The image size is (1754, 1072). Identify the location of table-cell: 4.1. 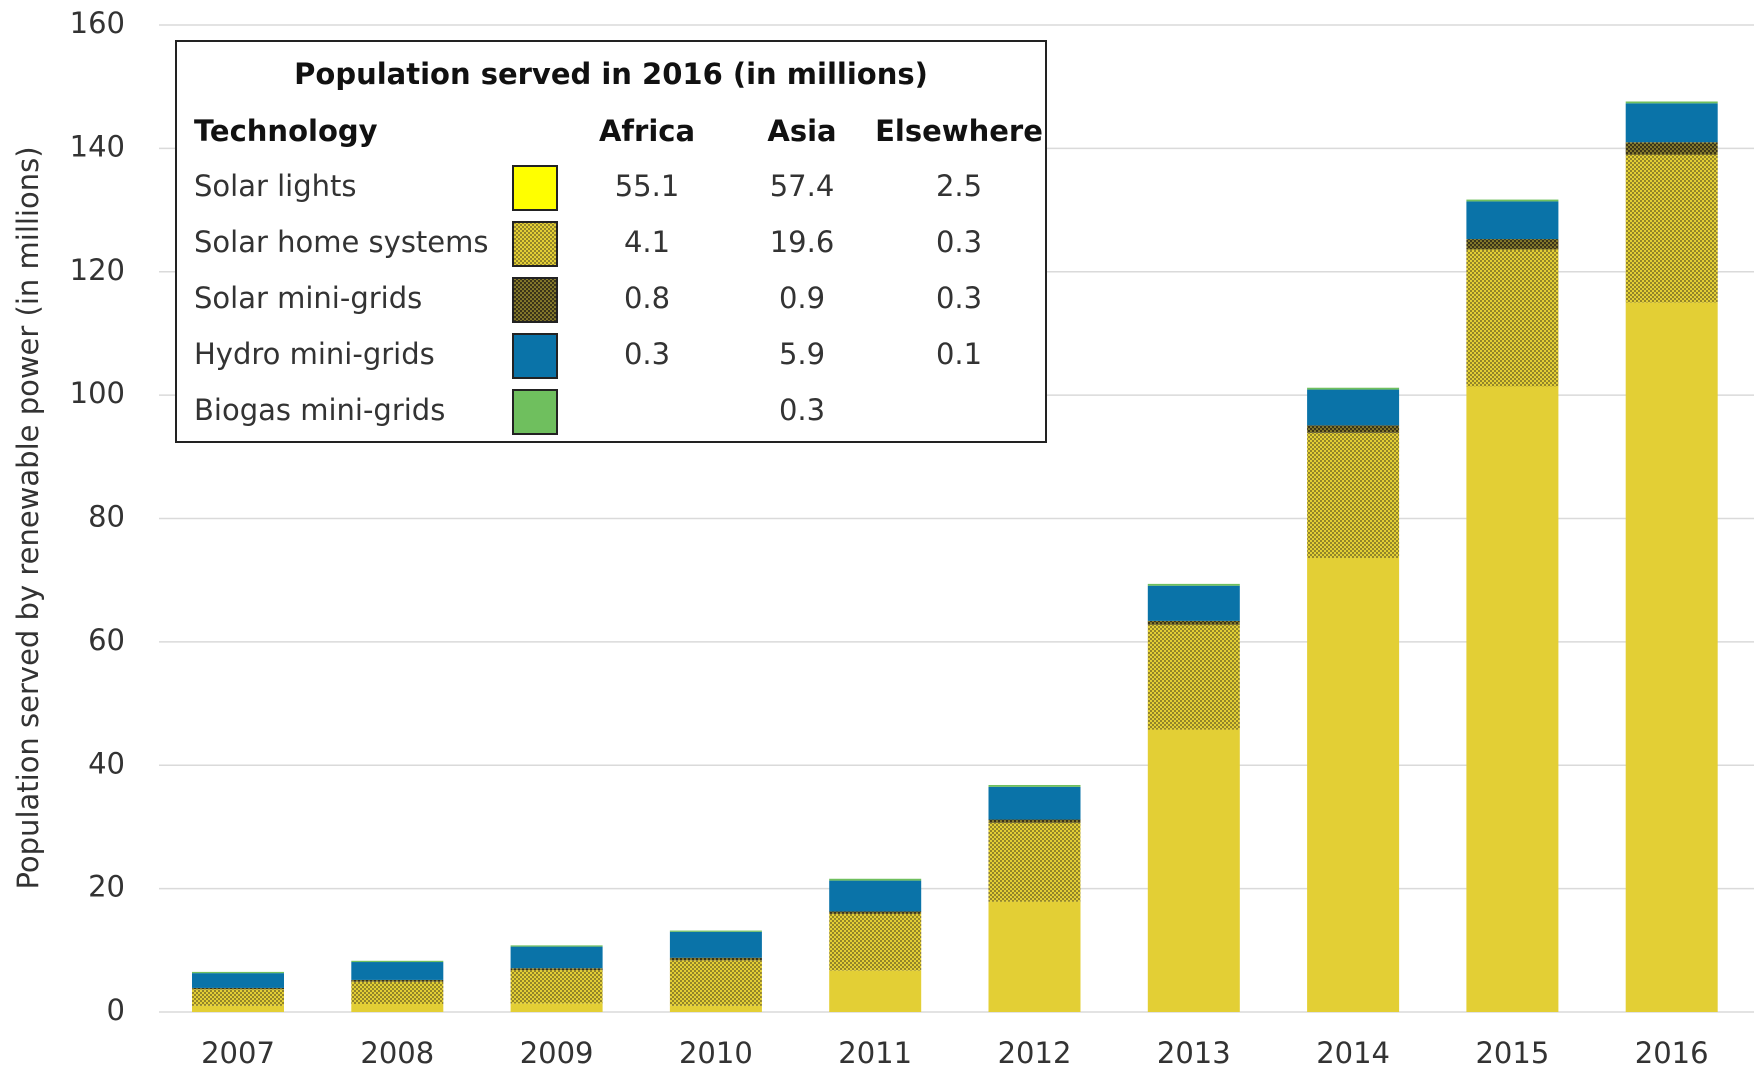
(647, 242).